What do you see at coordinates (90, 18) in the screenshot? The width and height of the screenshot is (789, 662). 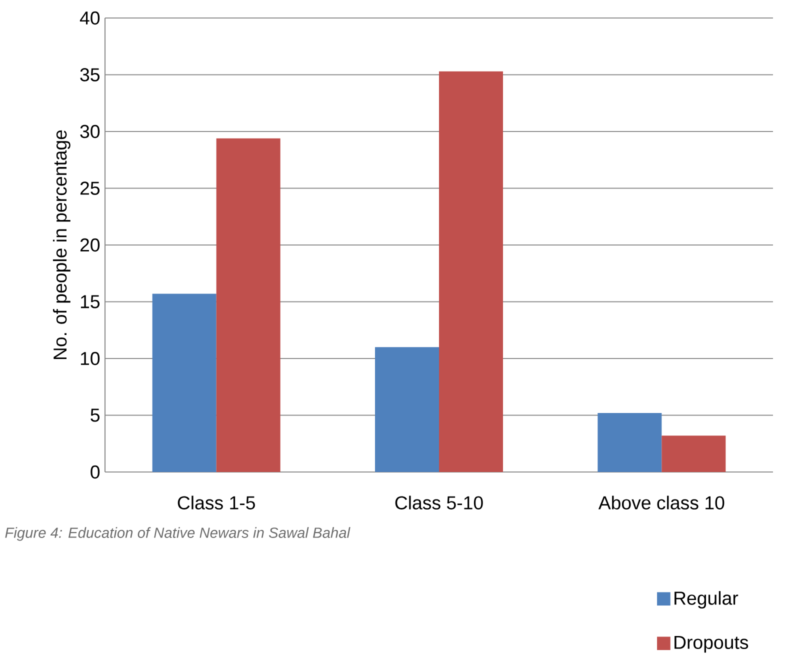 I see `y-tick-label: 40` at bounding box center [90, 18].